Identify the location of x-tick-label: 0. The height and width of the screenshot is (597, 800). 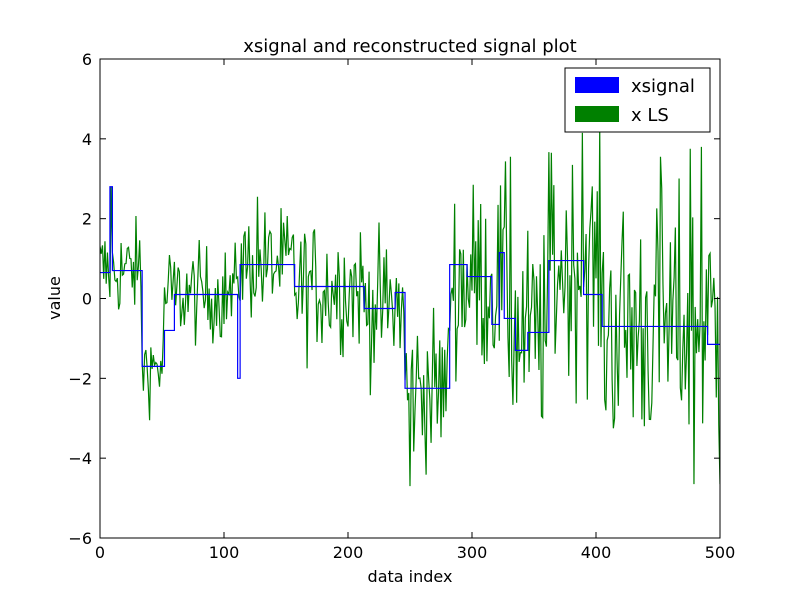
(100, 552).